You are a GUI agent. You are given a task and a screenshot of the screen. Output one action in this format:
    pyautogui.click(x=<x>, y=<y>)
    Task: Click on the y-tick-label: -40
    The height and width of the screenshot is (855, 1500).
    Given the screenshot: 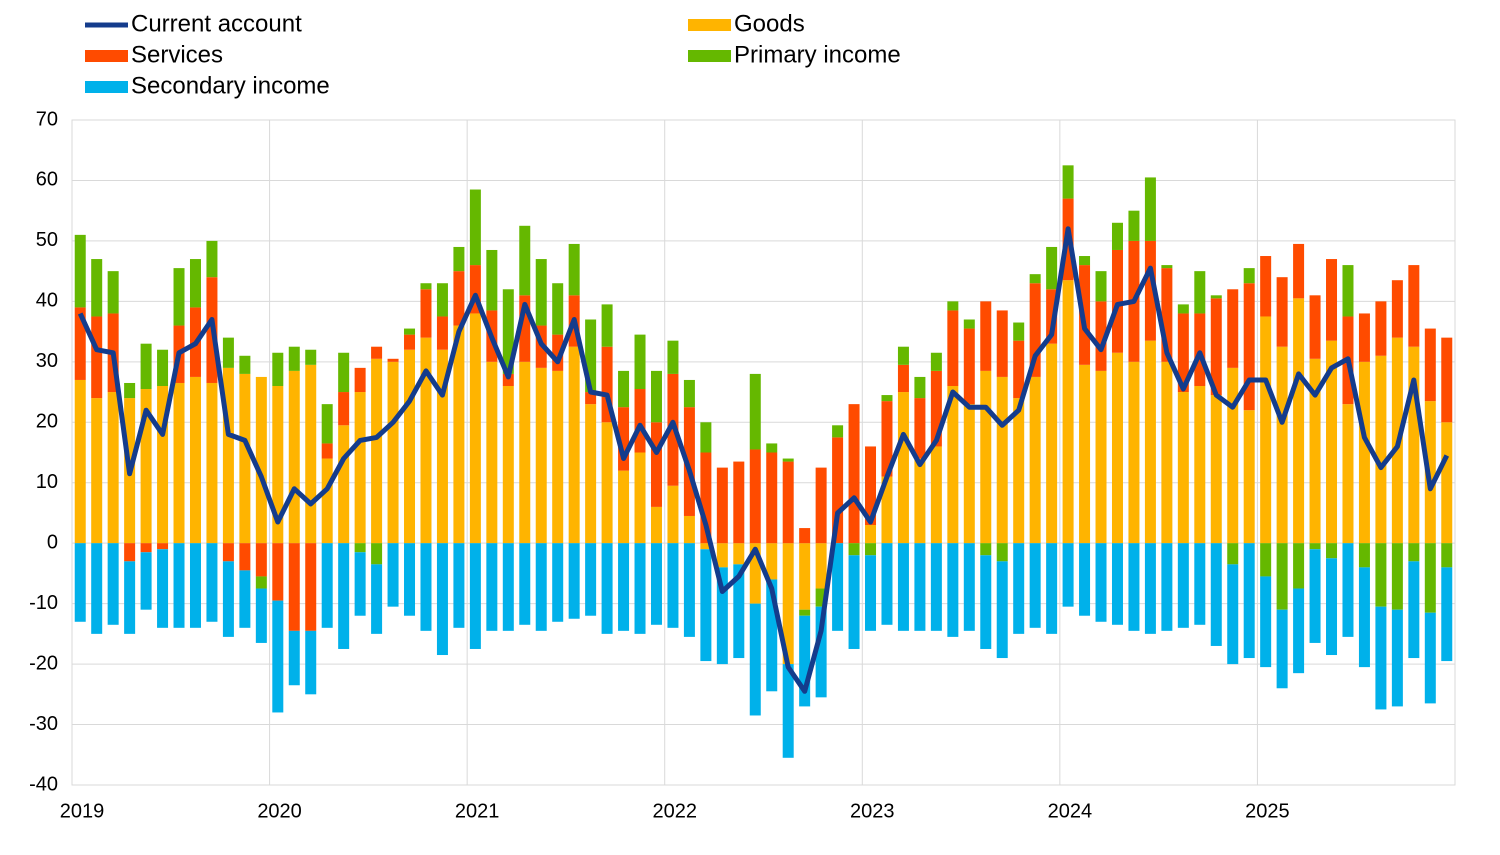 What is the action you would take?
    pyautogui.click(x=43, y=784)
    